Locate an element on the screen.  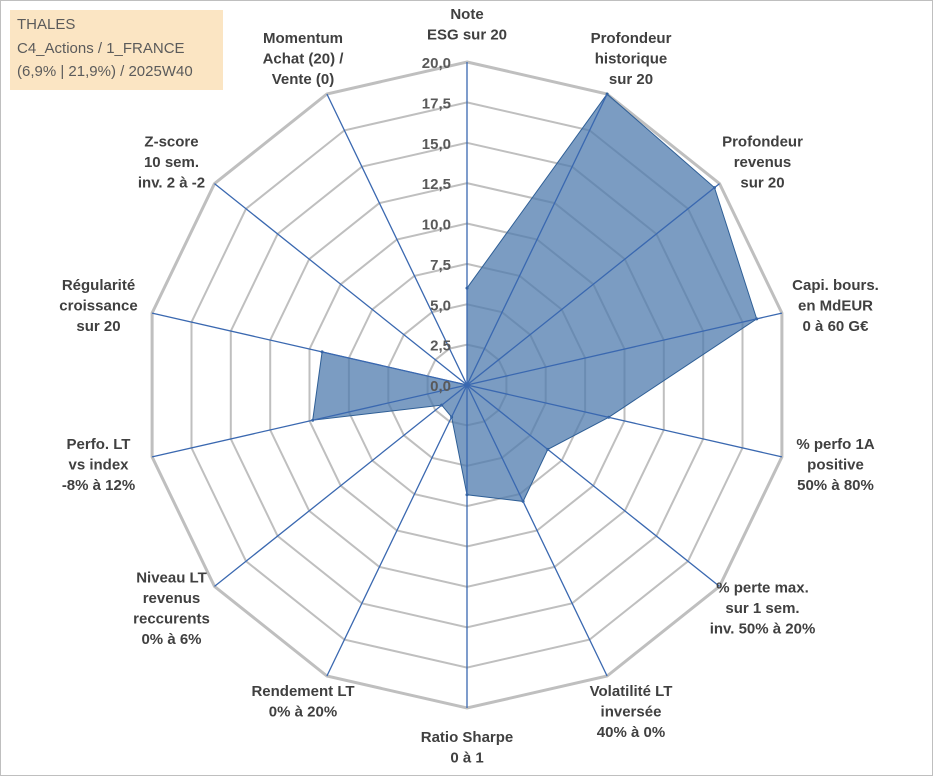
axis-label-line: Rendement LT is located at coordinates (302, 691).